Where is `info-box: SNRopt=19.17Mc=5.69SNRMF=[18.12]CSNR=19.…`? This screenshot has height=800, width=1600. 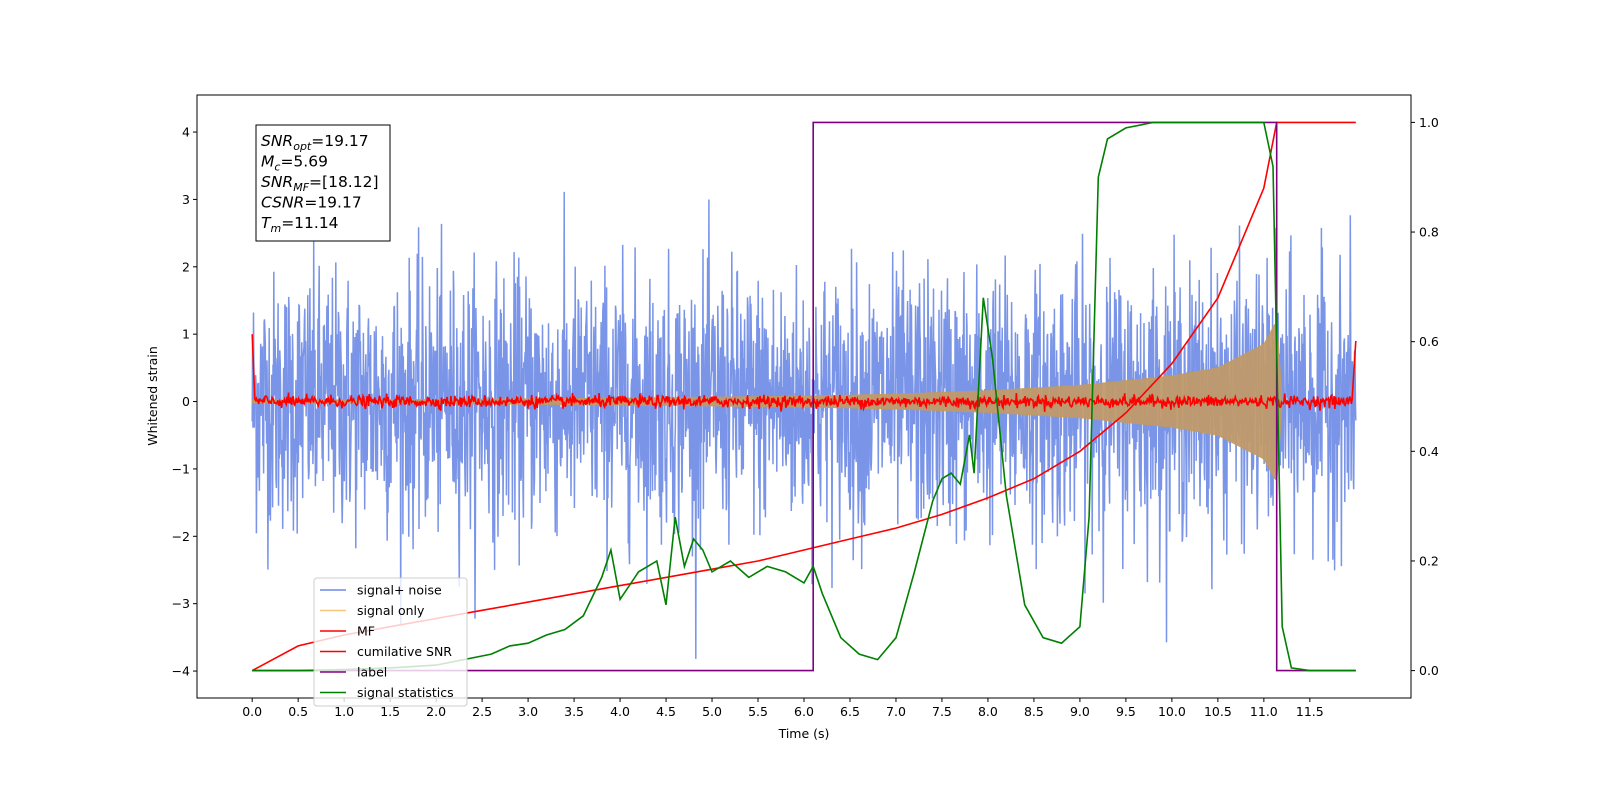
info-box: SNRopt=19.17Mc=5.69SNRMF=[18.12]CSNR=19.… is located at coordinates (323, 183).